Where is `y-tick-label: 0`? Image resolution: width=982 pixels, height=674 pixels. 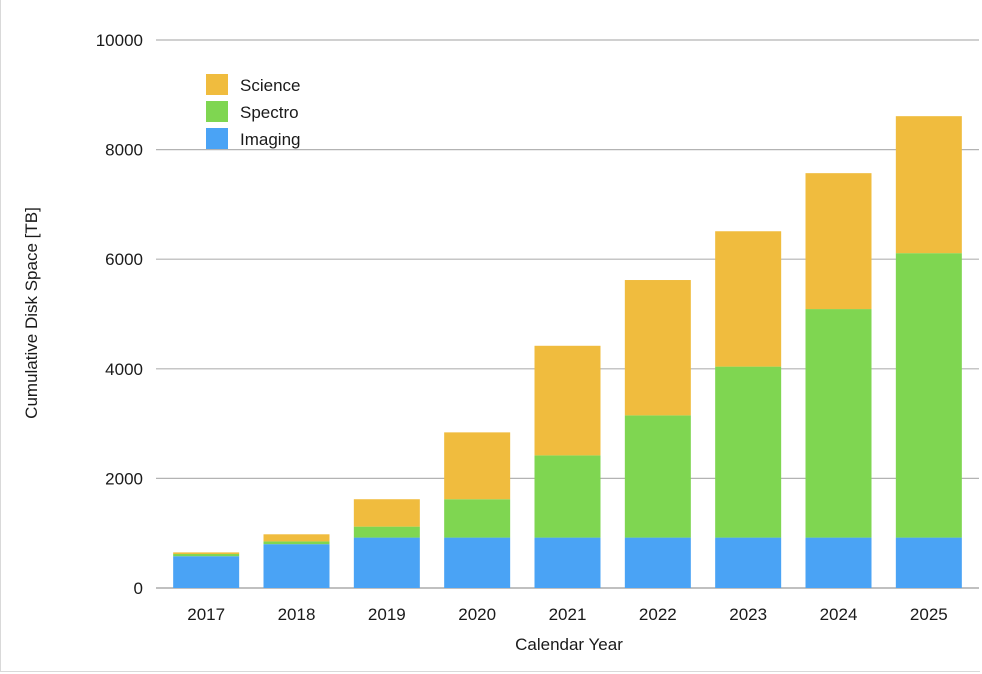
y-tick-label: 0 is located at coordinates (138, 588).